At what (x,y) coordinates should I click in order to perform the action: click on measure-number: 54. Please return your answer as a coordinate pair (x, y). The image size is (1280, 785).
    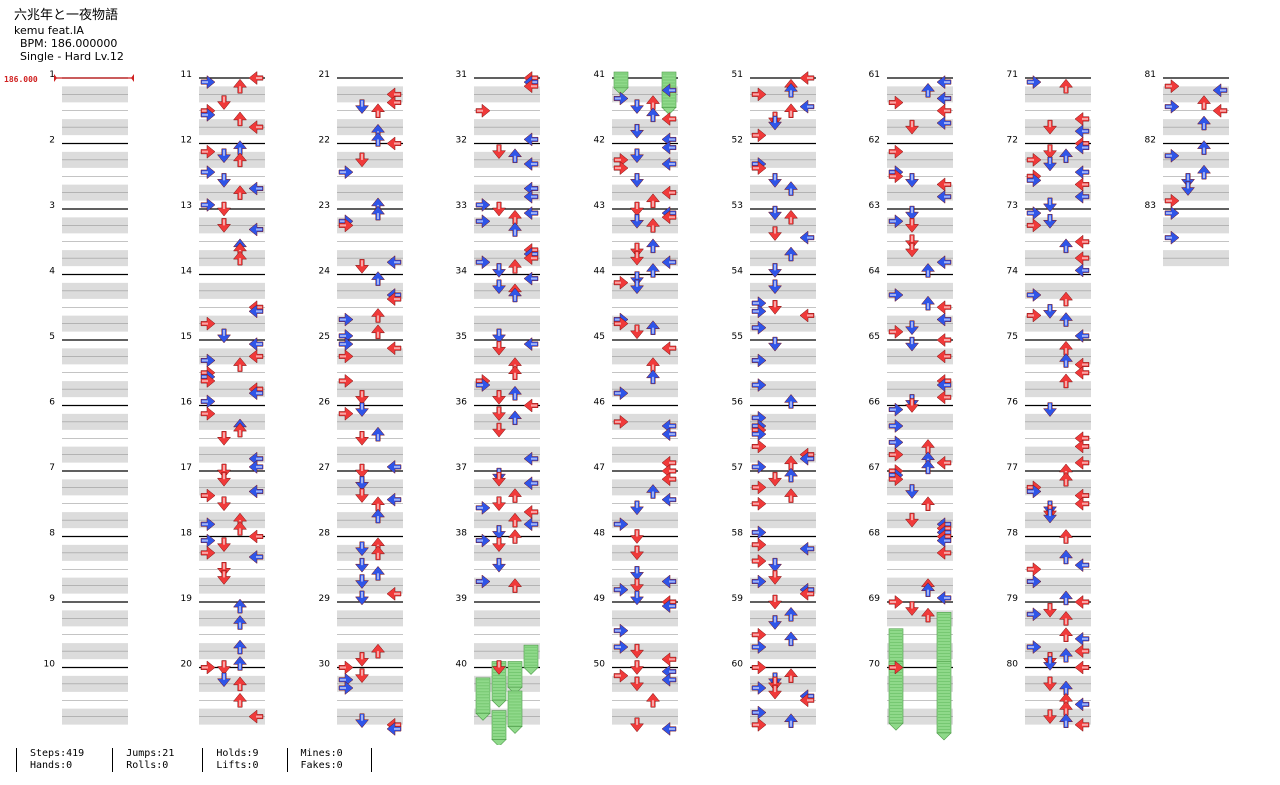
    Looking at the image, I should click on (738, 272).